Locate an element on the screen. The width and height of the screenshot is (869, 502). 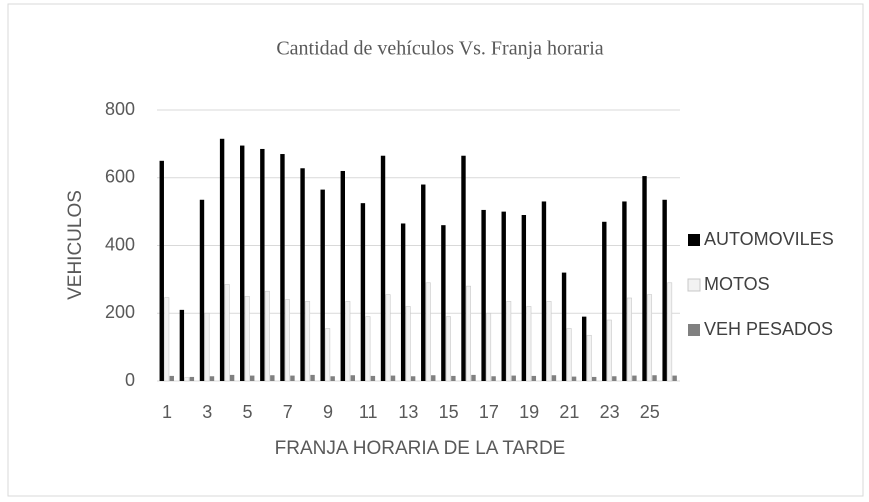
y-tick-label: 400 is located at coordinates (120, 244).